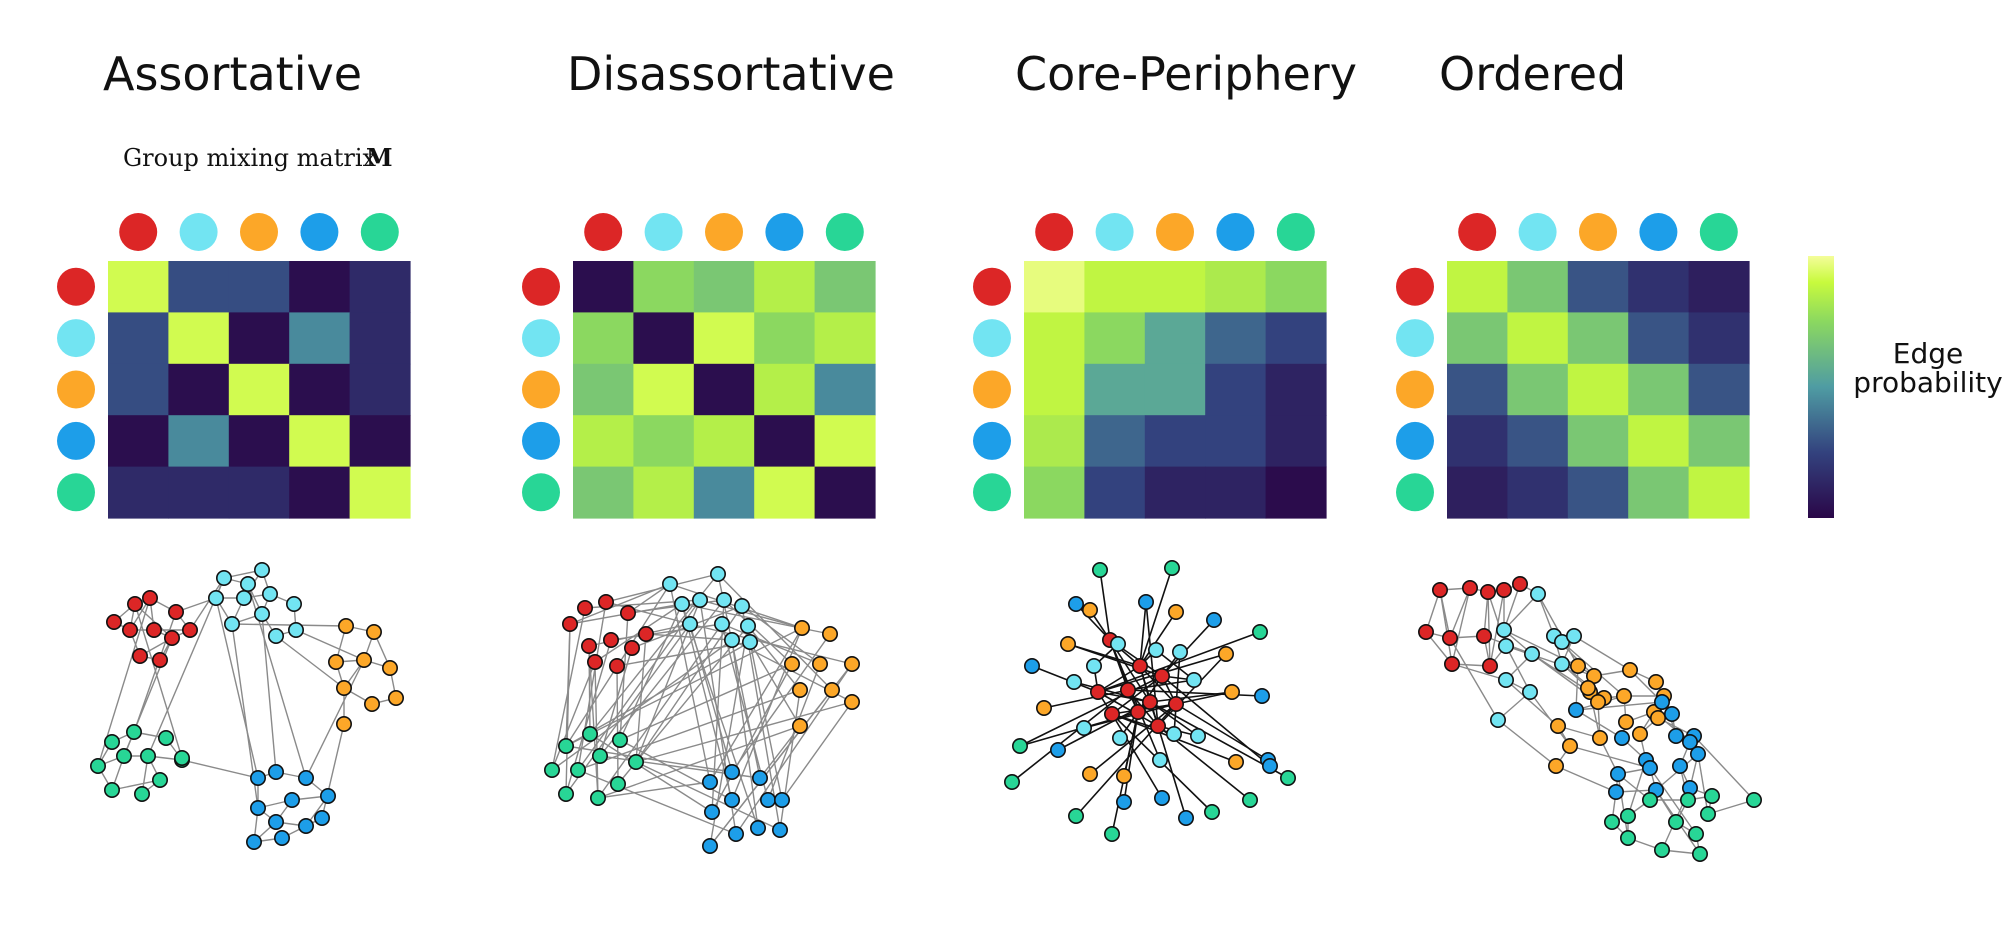 The width and height of the screenshot is (2012, 948). What do you see at coordinates (379, 157) in the screenshot?
I see `mixing-matrix-symbol: M` at bounding box center [379, 157].